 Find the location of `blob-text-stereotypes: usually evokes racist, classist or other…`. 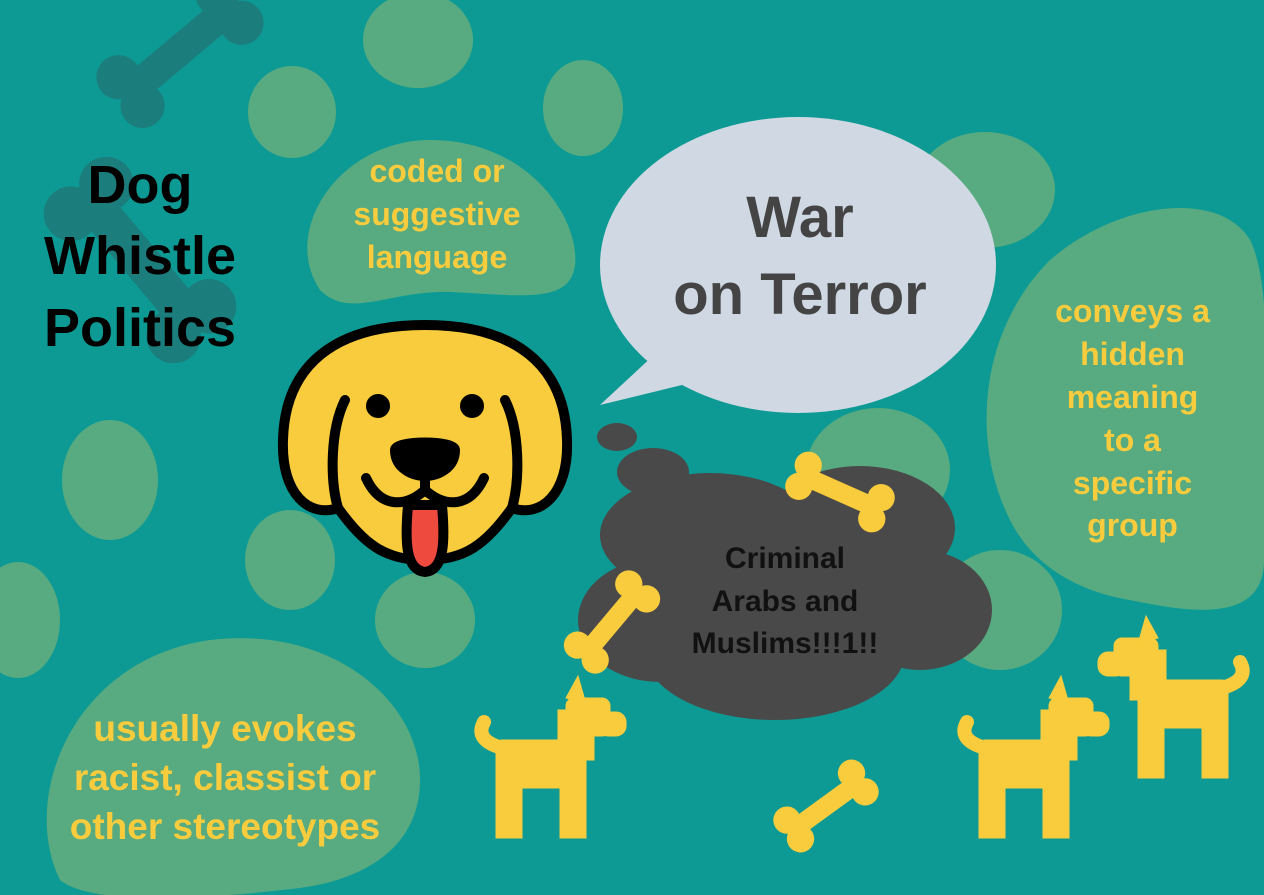

blob-text-stereotypes: usually evokes racist, classist or other… is located at coordinates (225, 777).